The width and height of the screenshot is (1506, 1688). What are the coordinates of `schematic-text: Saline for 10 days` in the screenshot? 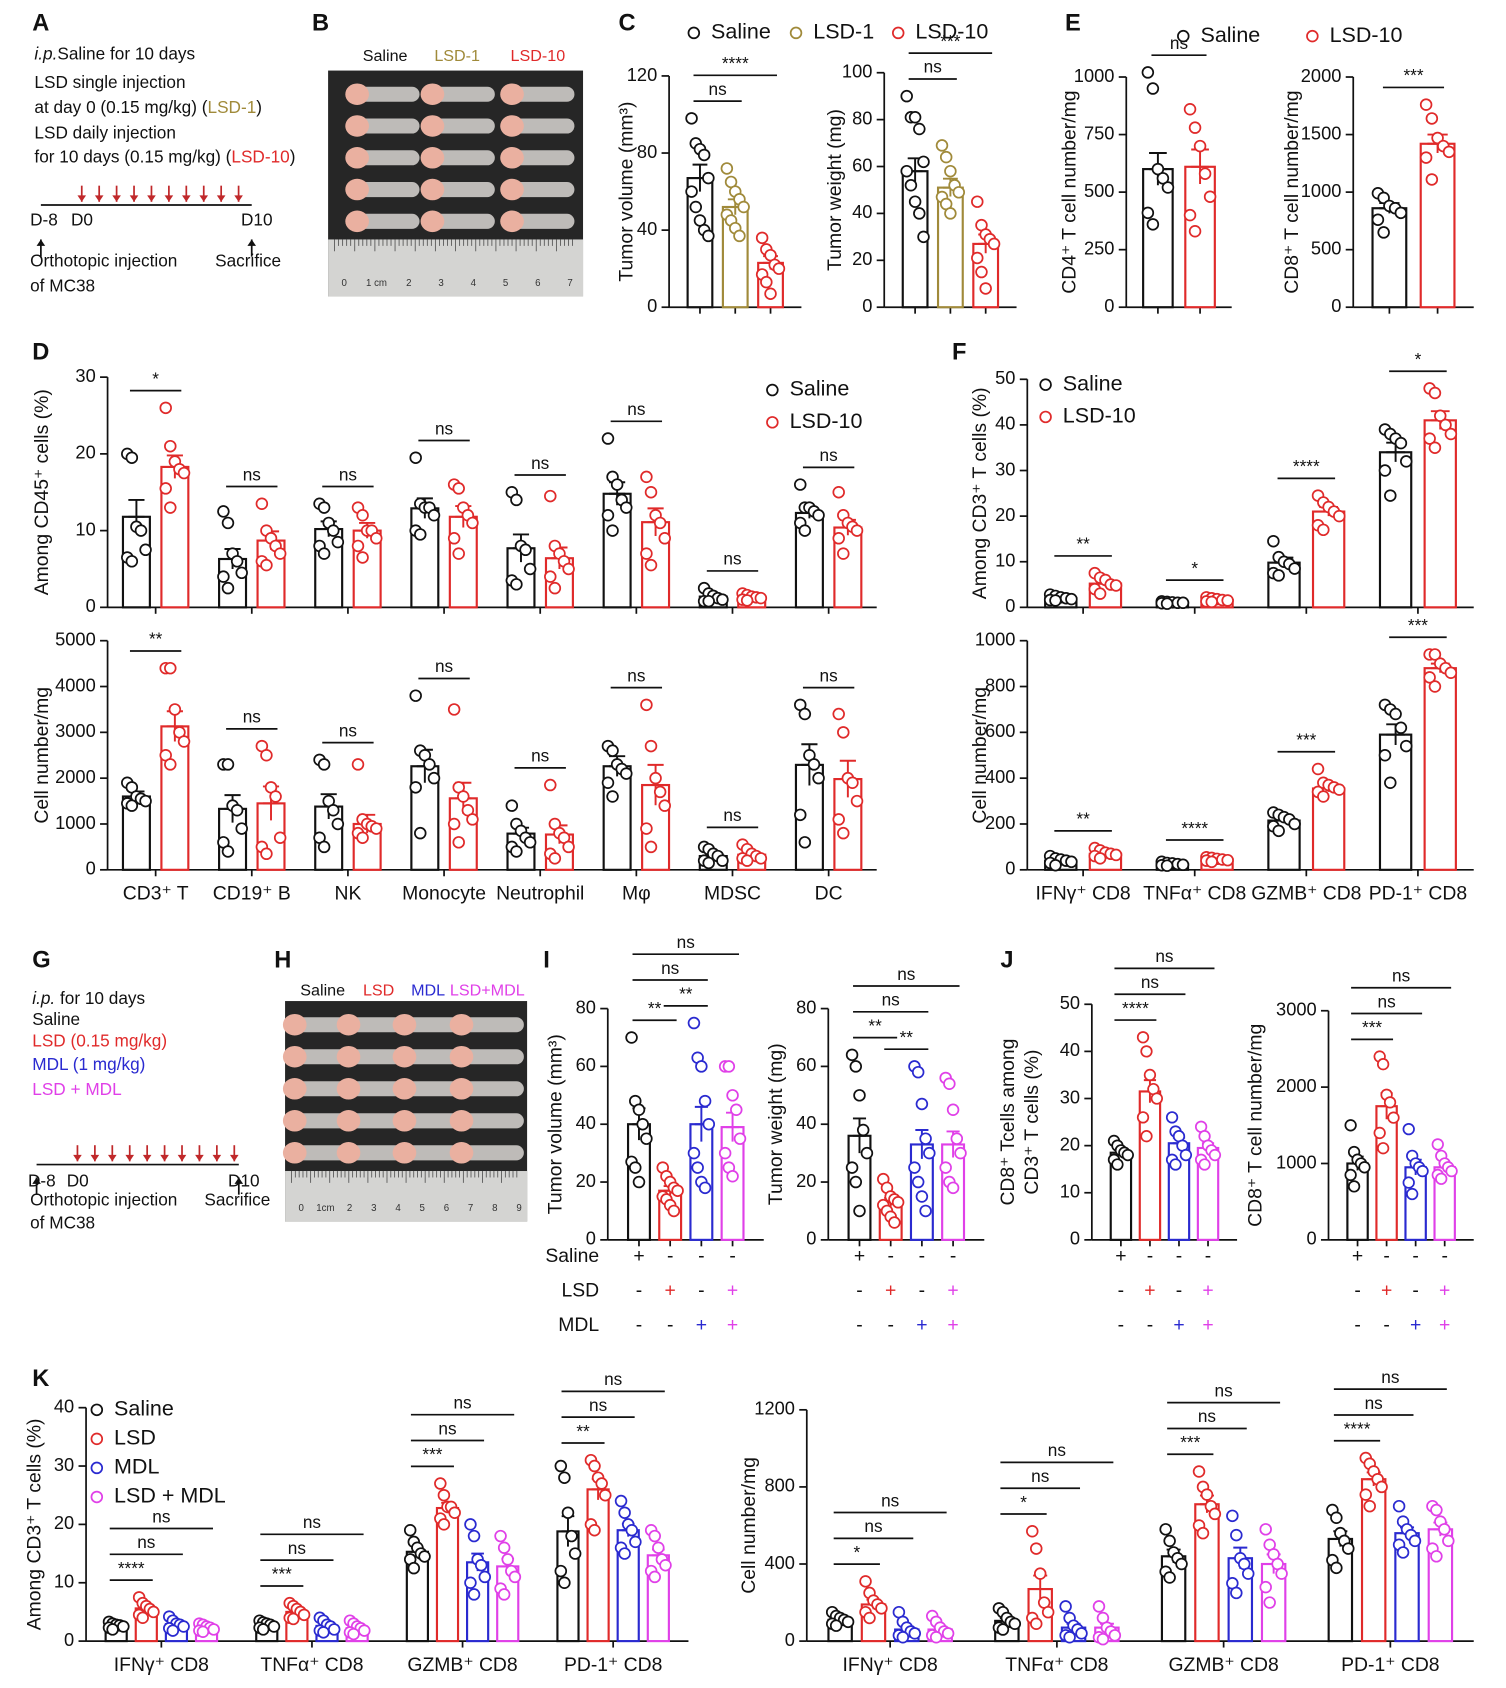 It's located at (126, 53).